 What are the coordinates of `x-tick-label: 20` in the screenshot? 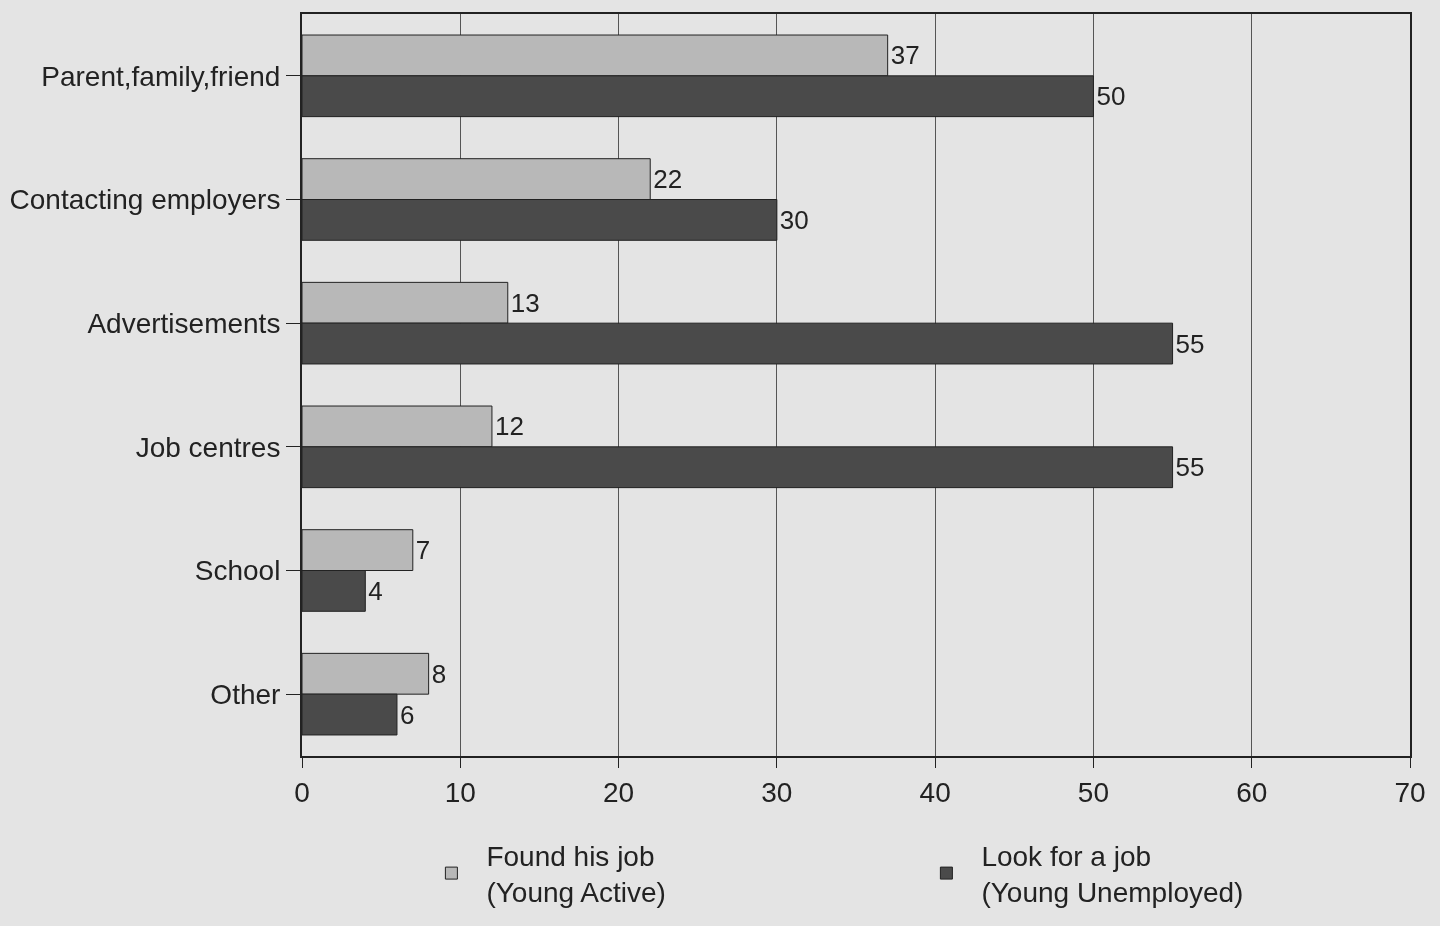 It's located at (618, 792).